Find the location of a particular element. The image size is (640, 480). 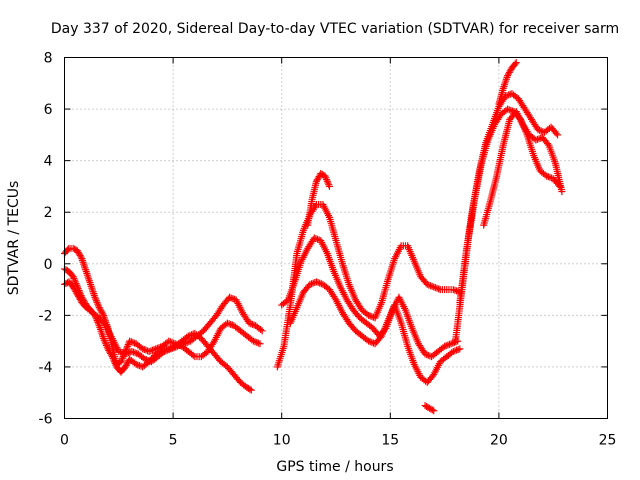

series-track-j is located at coordinates (509, 198).